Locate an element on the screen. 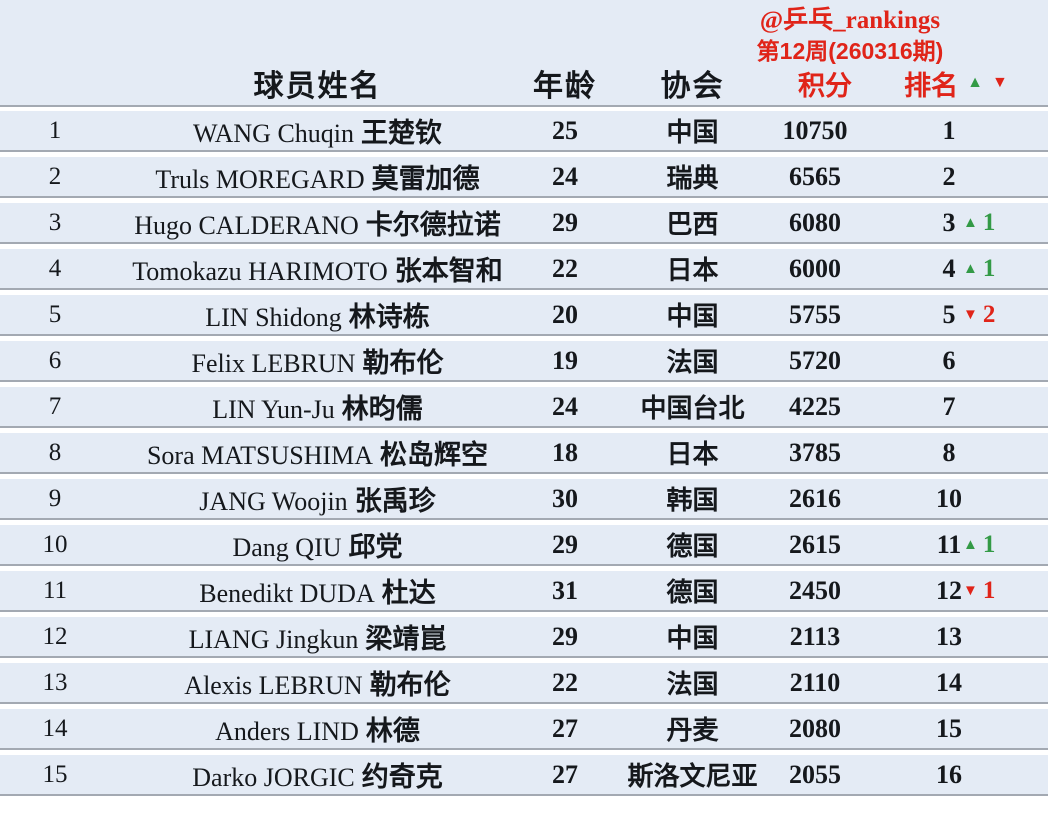 The width and height of the screenshot is (1048, 830). week-edition-label: 第12周(260316期) is located at coordinates (850, 51).